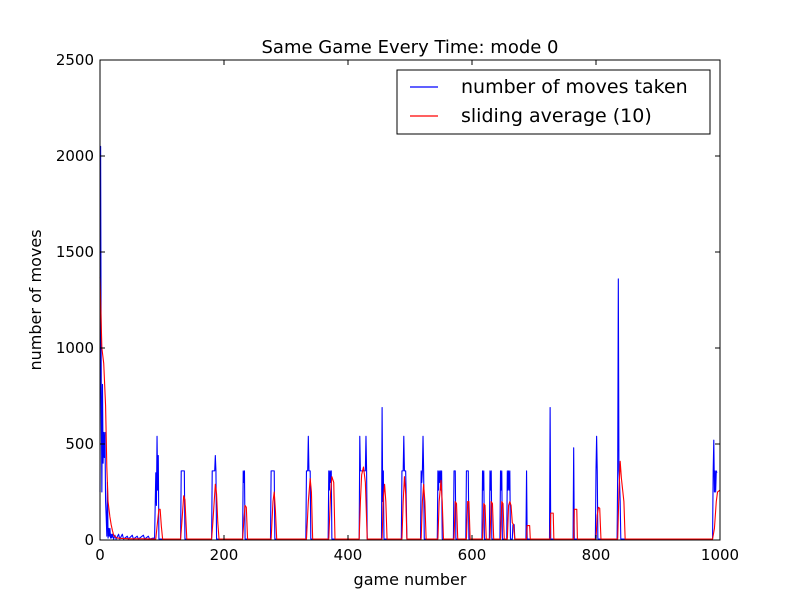  What do you see at coordinates (574, 87) in the screenshot?
I see `legend-label: number of moves taken` at bounding box center [574, 87].